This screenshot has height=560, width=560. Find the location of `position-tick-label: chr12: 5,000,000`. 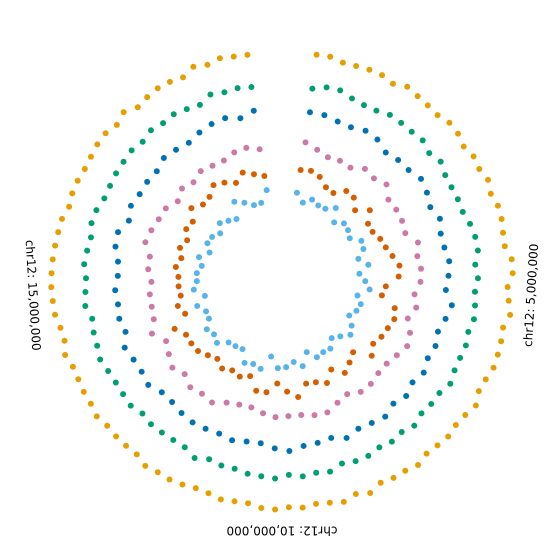

position-tick-label: chr12: 5,000,000 is located at coordinates (531, 295).